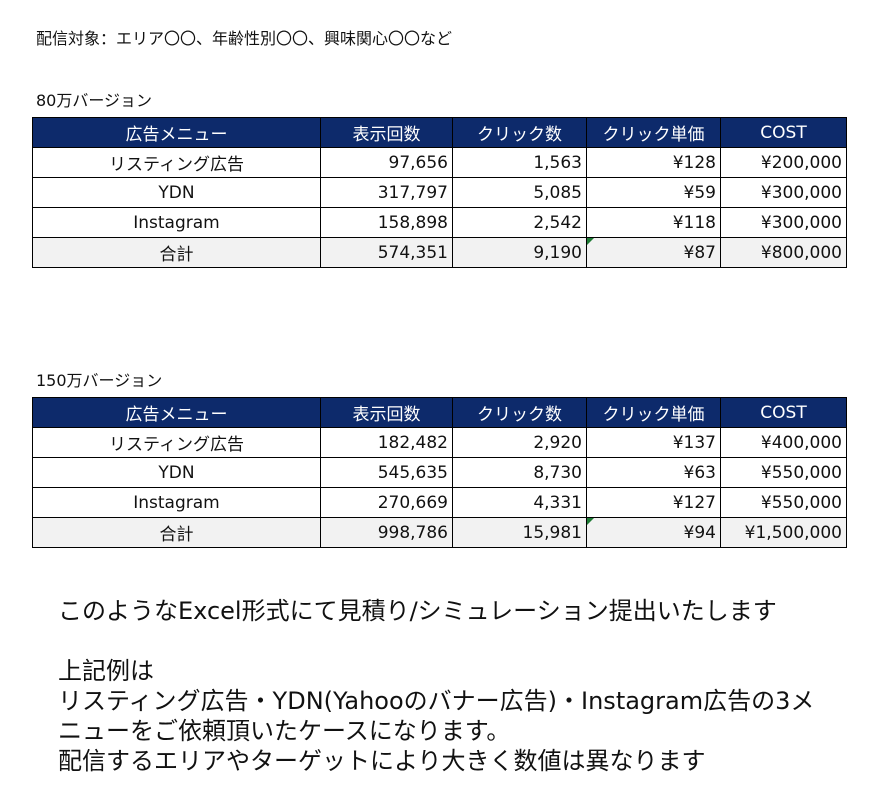  What do you see at coordinates (653, 472) in the screenshot?
I see `cell-cpc: ¥63` at bounding box center [653, 472].